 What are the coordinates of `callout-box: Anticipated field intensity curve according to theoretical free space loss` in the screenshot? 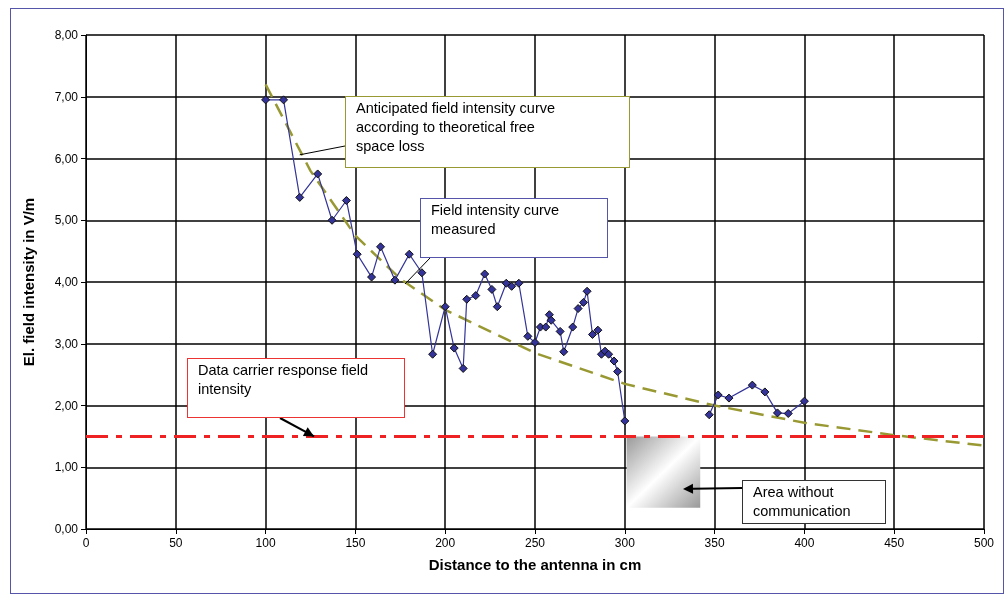 It's located at (487, 132).